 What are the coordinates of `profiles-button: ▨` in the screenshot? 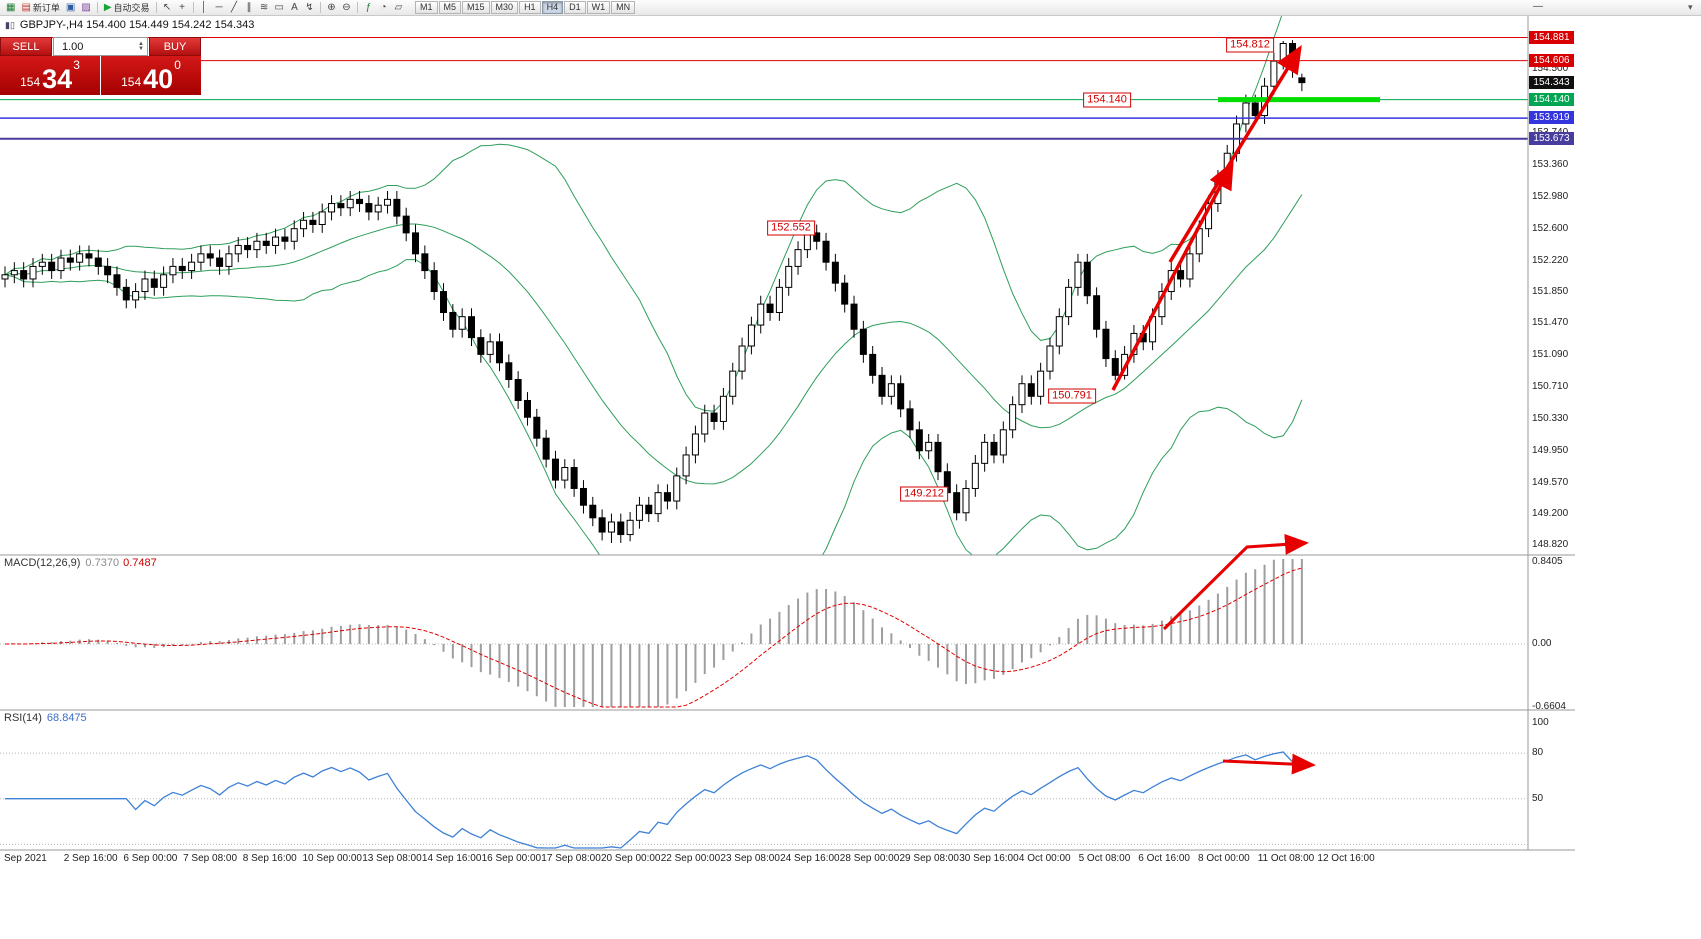 It's located at (85, 8).